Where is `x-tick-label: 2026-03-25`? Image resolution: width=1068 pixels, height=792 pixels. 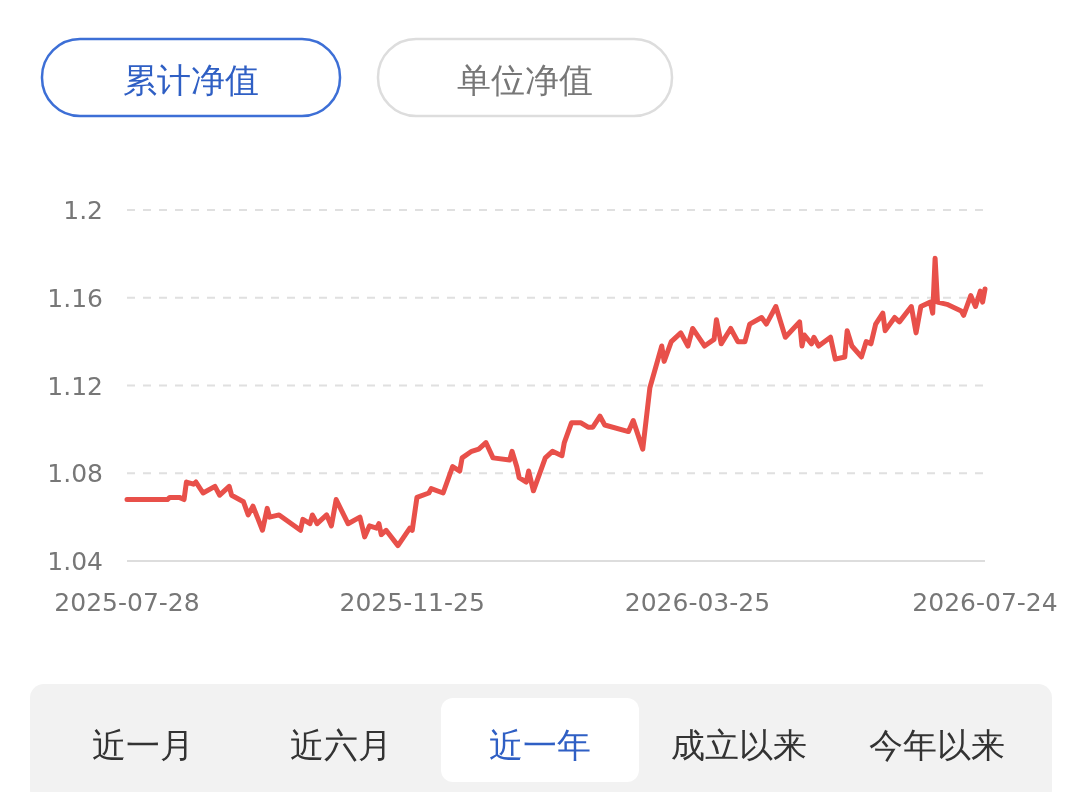
x-tick-label: 2026-03-25 is located at coordinates (697, 602).